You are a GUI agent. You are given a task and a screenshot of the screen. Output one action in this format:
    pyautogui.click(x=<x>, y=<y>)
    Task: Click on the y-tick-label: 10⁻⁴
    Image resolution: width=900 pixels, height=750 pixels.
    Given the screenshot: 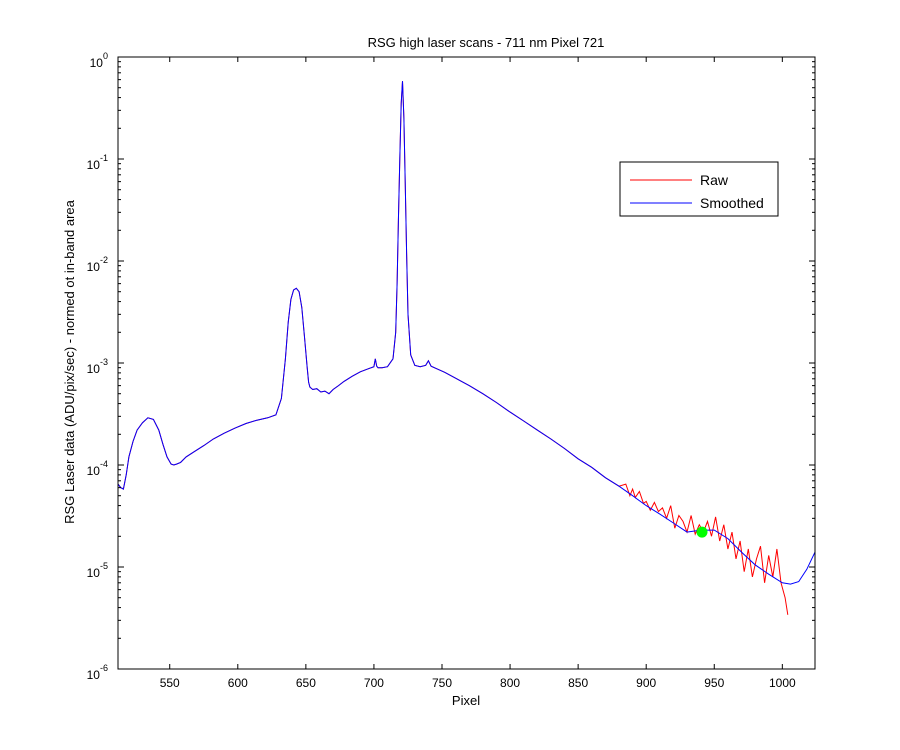 What is the action you would take?
    pyautogui.click(x=97, y=468)
    